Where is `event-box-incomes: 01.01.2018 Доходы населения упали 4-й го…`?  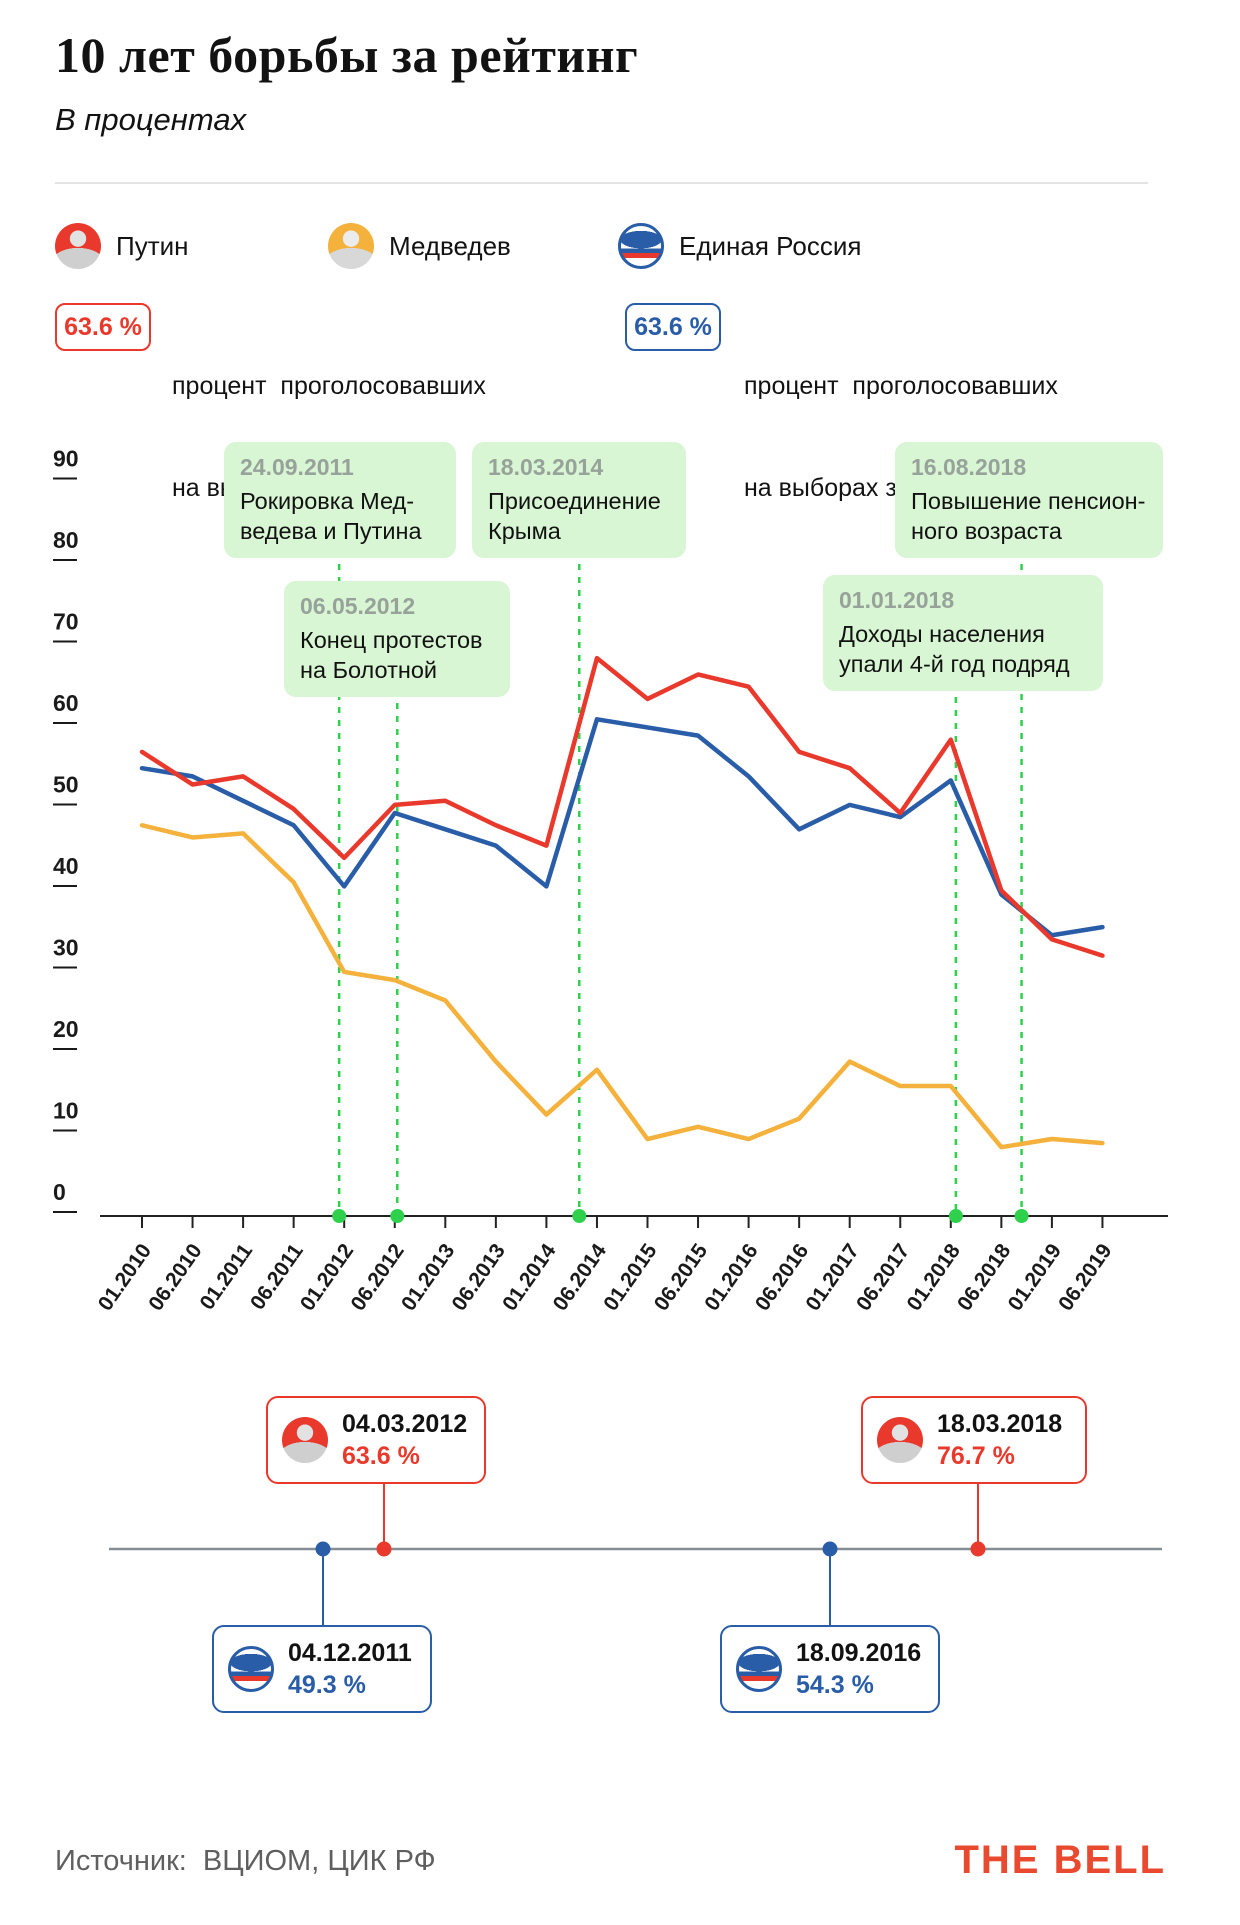
event-box-incomes: 01.01.2018 Доходы населения упали 4-й го… is located at coordinates (963, 633).